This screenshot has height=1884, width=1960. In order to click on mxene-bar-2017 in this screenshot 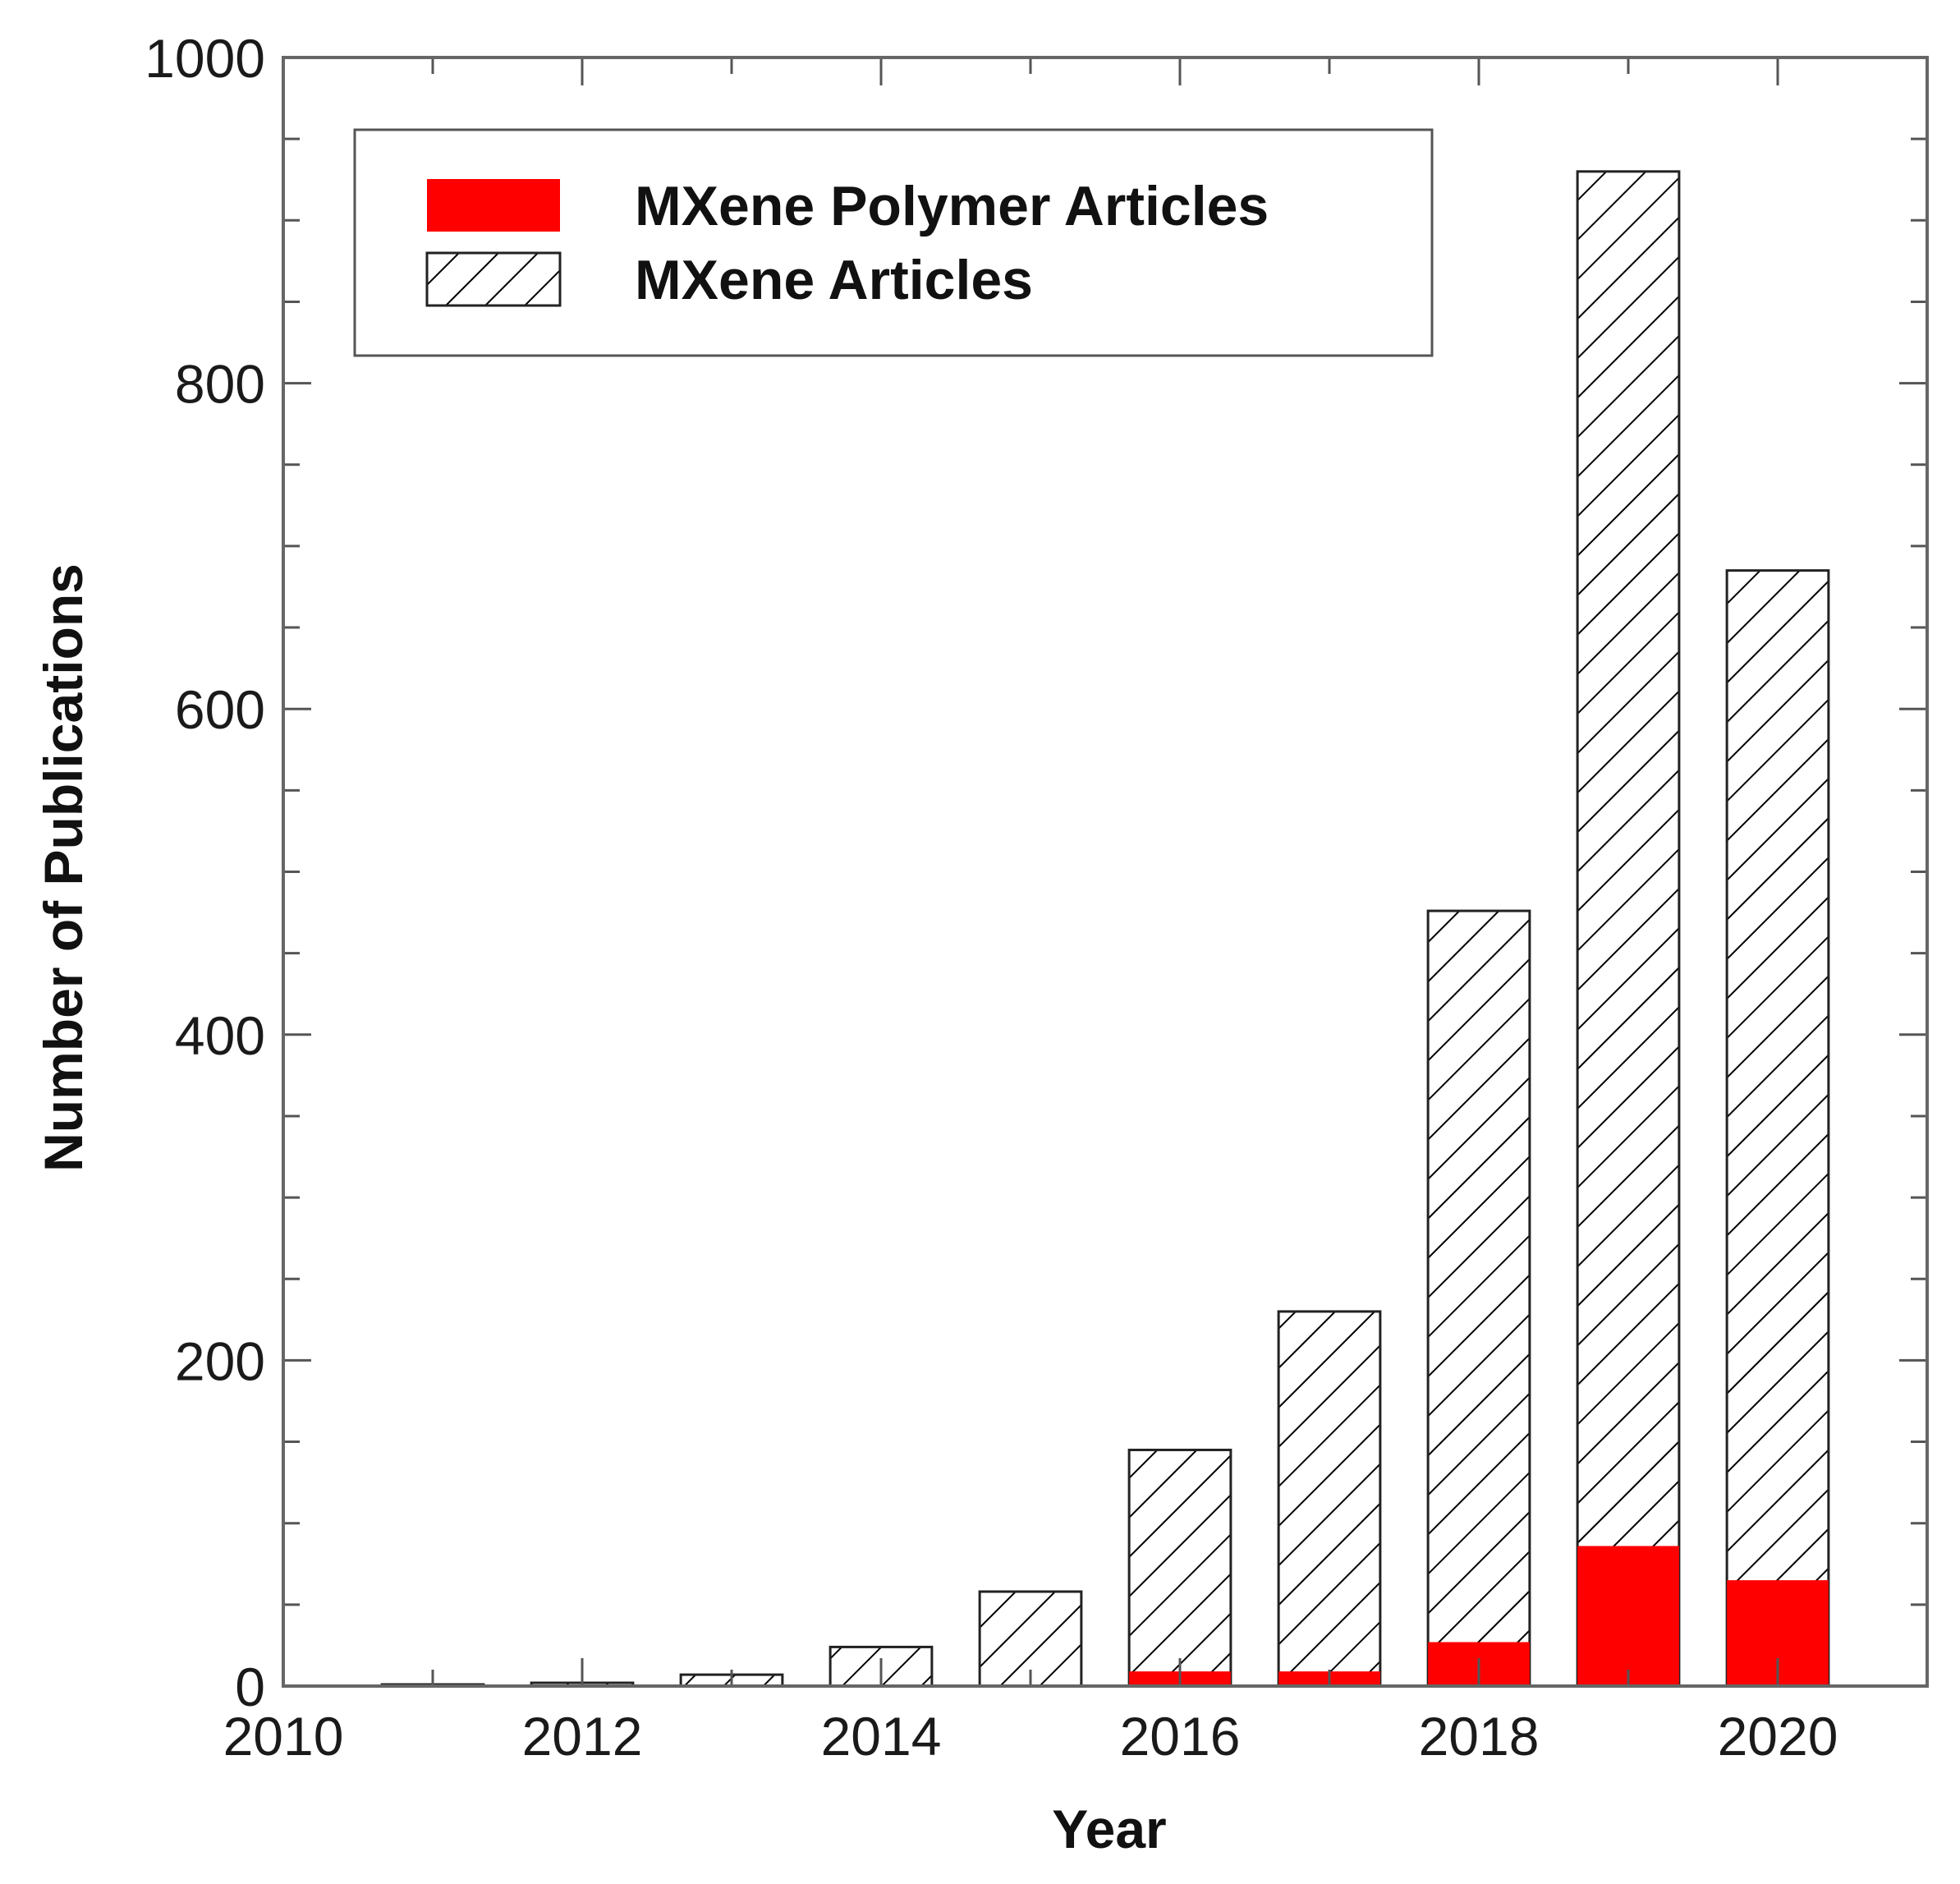, I will do `click(1329, 1499)`.